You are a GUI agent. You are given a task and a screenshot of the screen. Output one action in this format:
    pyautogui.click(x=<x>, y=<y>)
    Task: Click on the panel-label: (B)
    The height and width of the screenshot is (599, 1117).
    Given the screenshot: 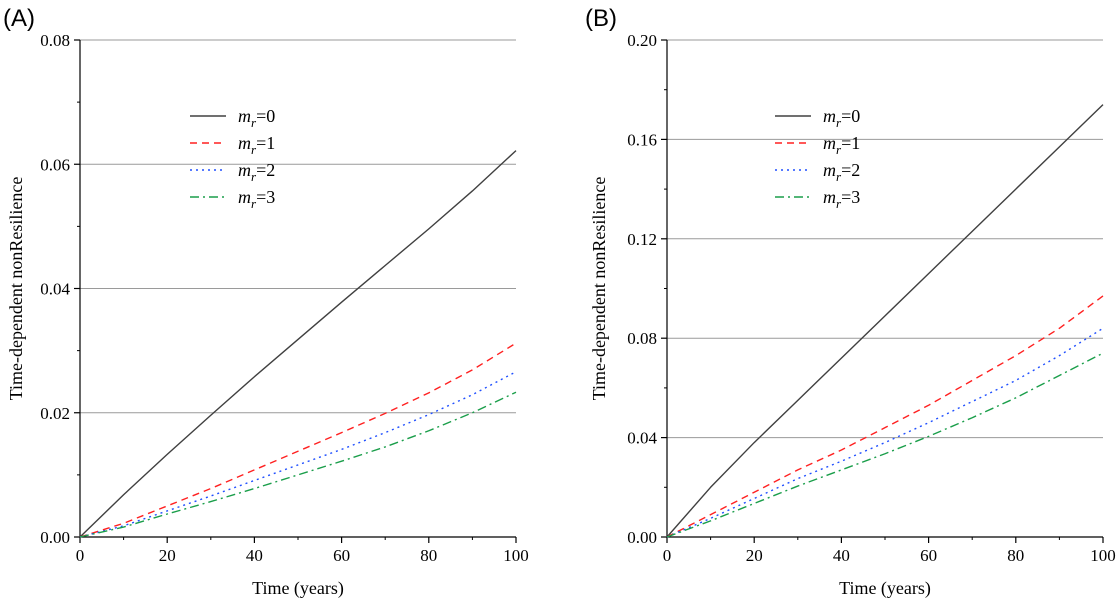 What is the action you would take?
    pyautogui.click(x=601, y=18)
    